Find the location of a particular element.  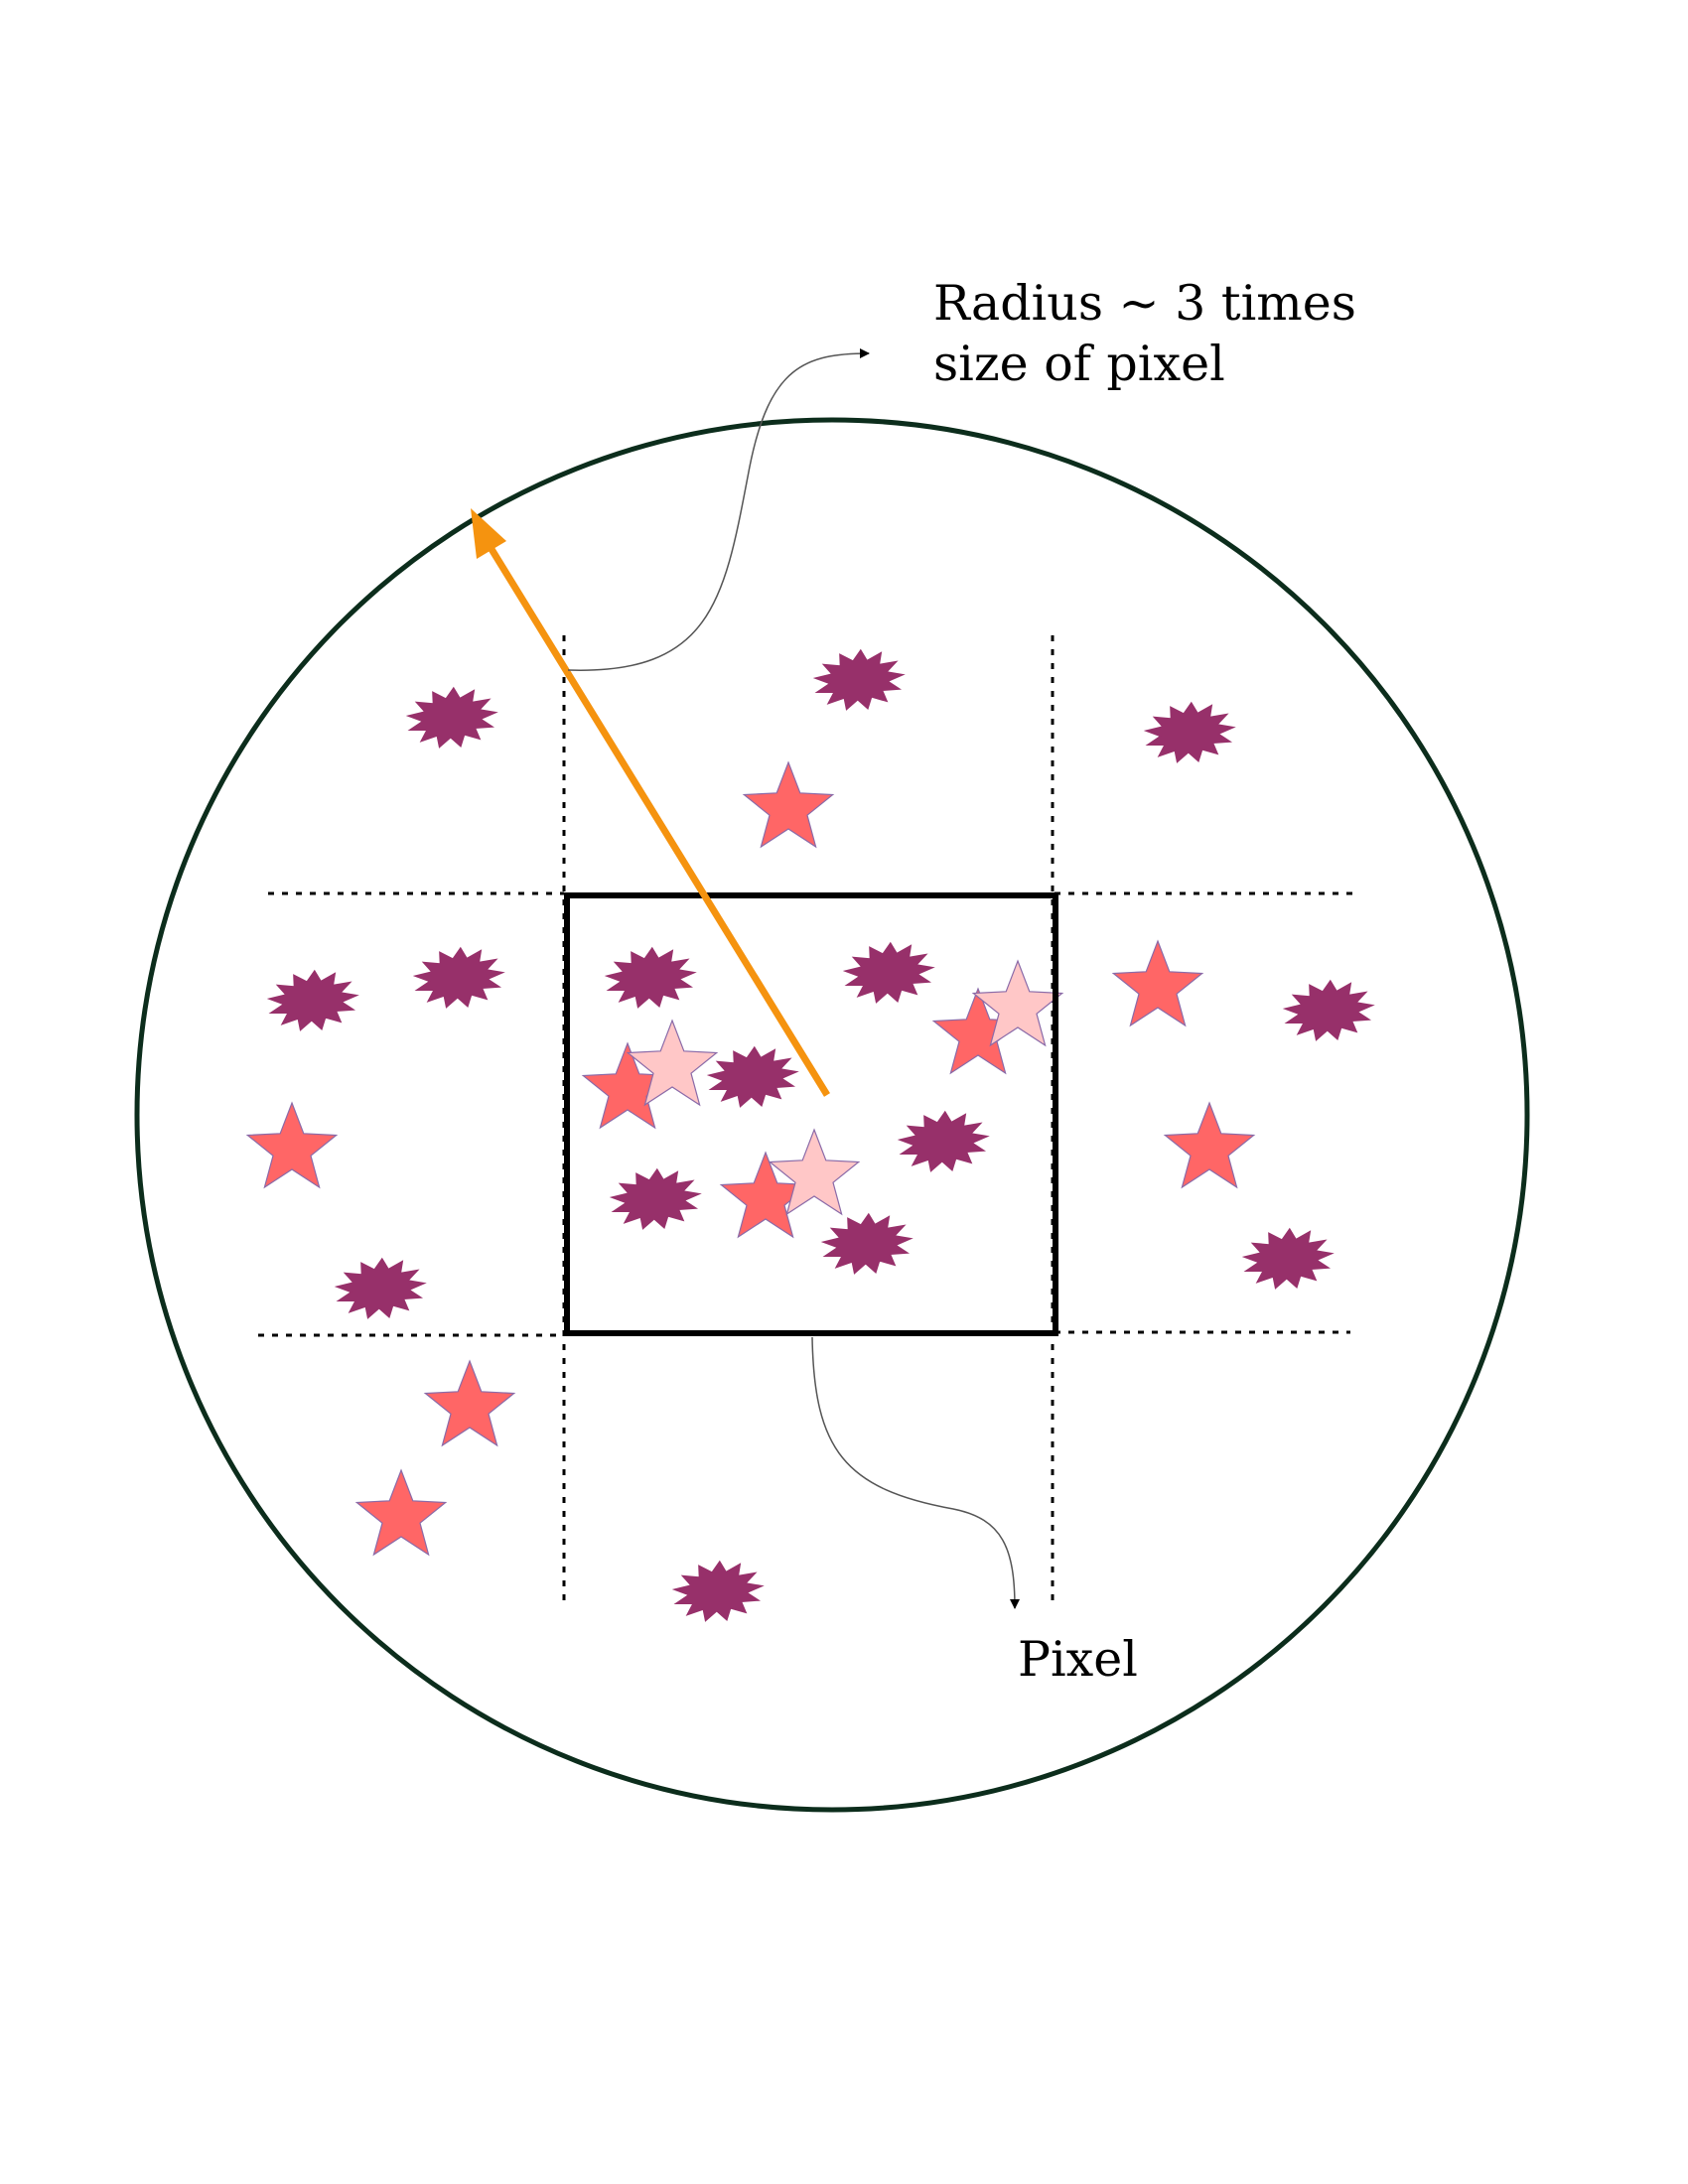

pixel-label: Pixel is located at coordinates (1078, 1659).